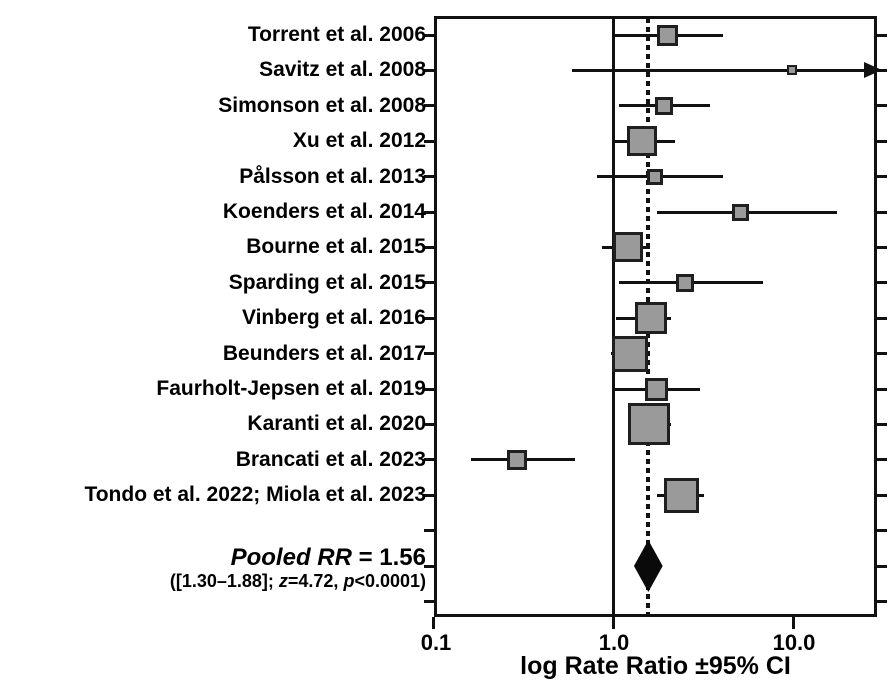  I want to click on study-label: Karanti et al. 2020, so click(336, 424).